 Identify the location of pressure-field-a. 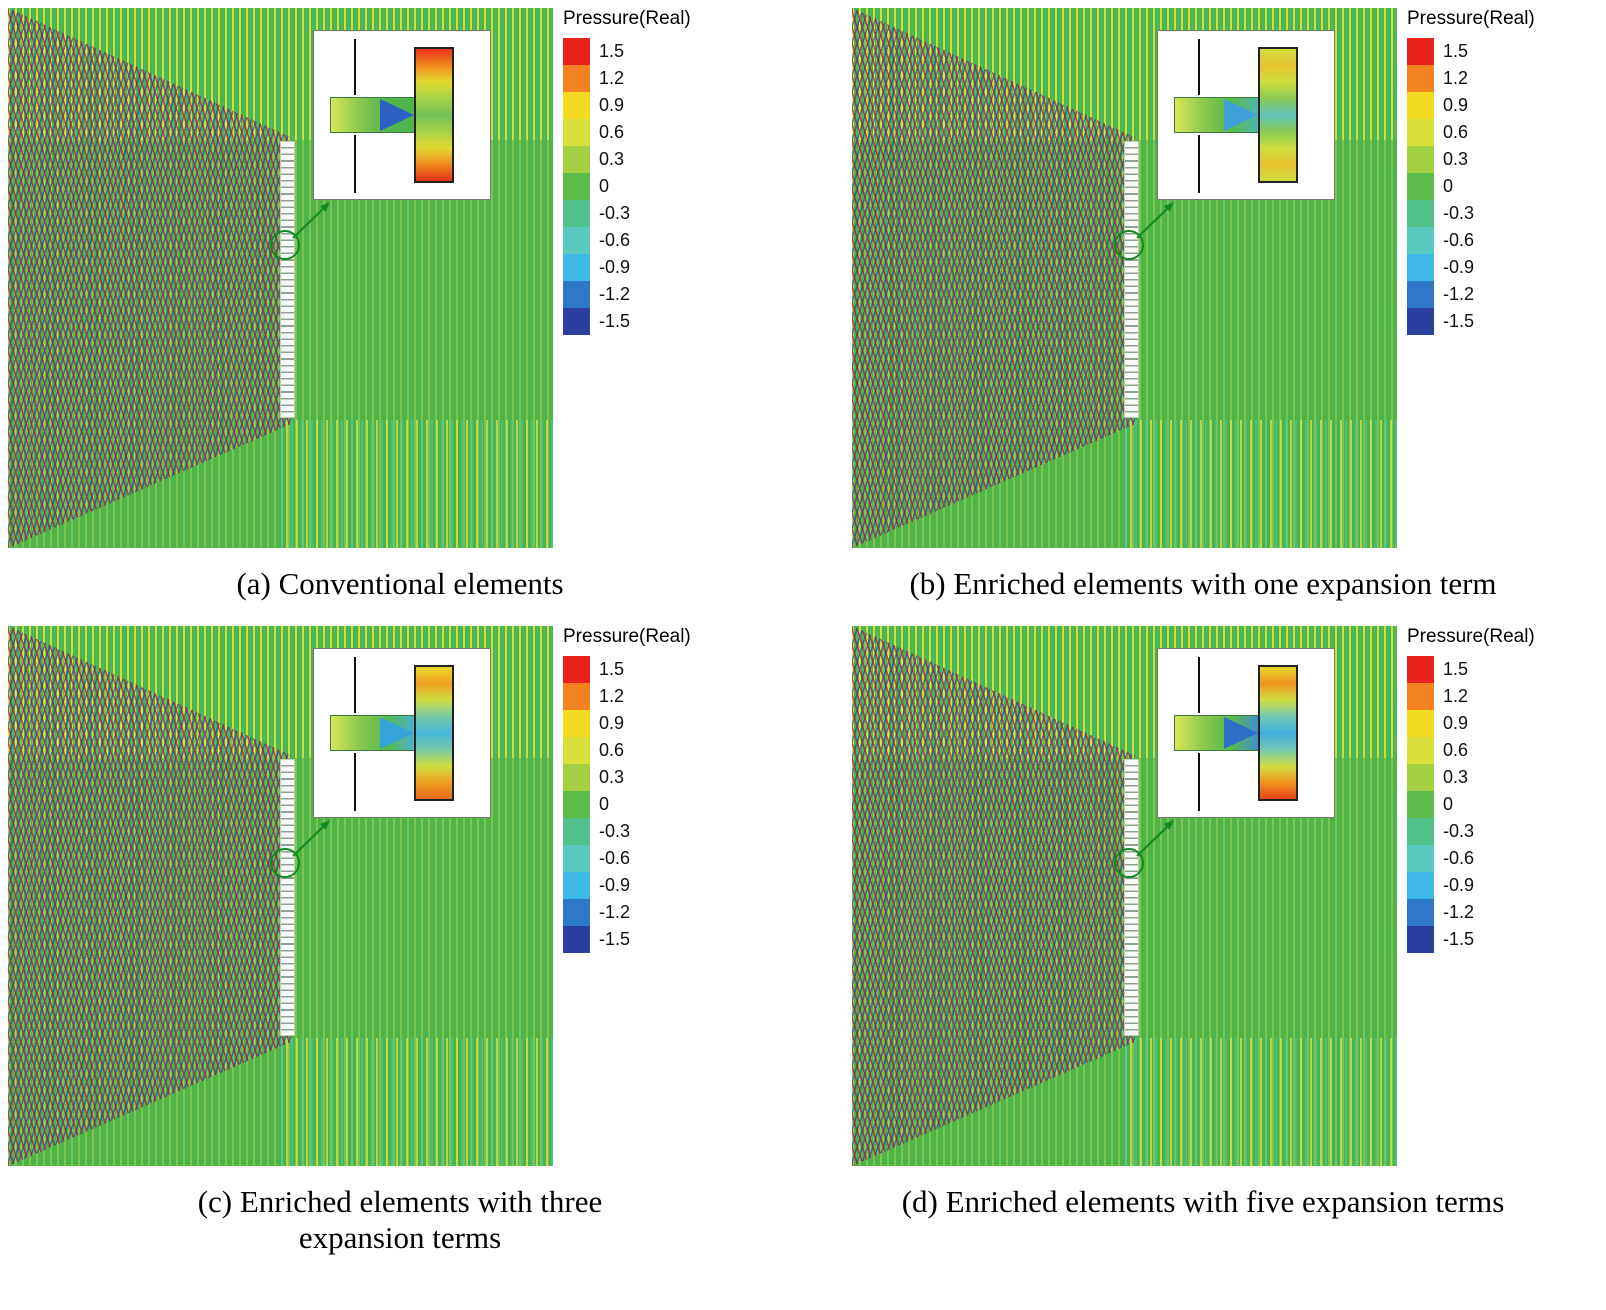
(280, 278).